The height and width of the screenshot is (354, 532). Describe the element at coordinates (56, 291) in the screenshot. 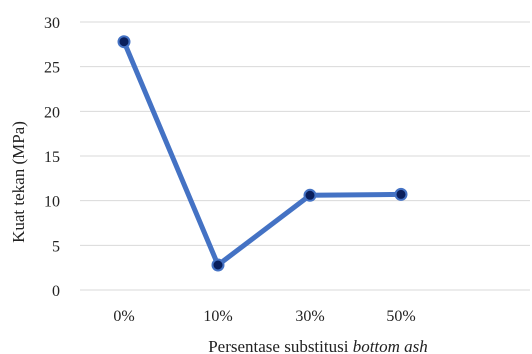

I see `y-tick-label-0: 0` at that location.